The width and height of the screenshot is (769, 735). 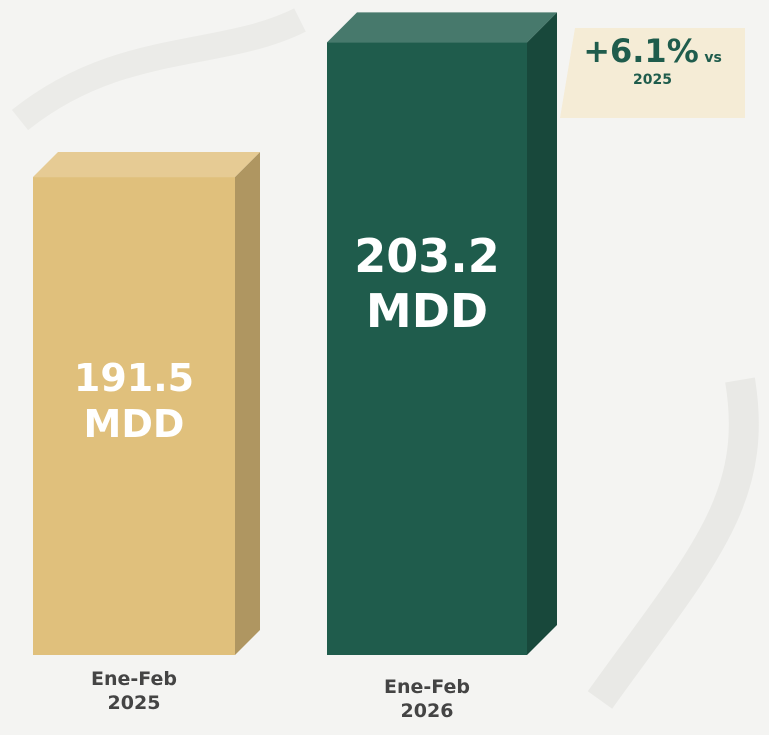 I want to click on annotation-year: 2025, so click(x=652, y=80).